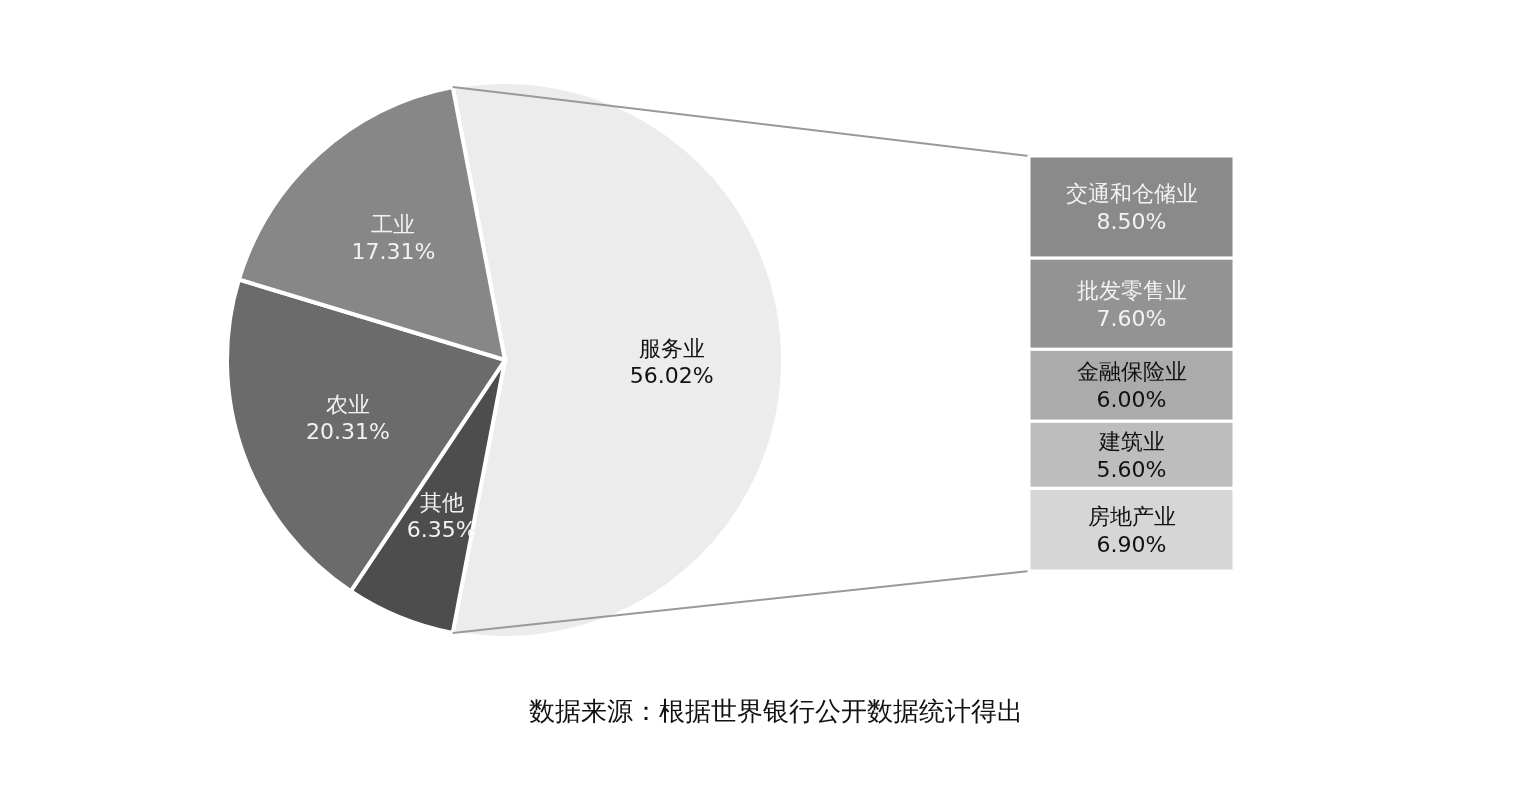  I want to click on data-label: 7.60%, so click(1131, 318).